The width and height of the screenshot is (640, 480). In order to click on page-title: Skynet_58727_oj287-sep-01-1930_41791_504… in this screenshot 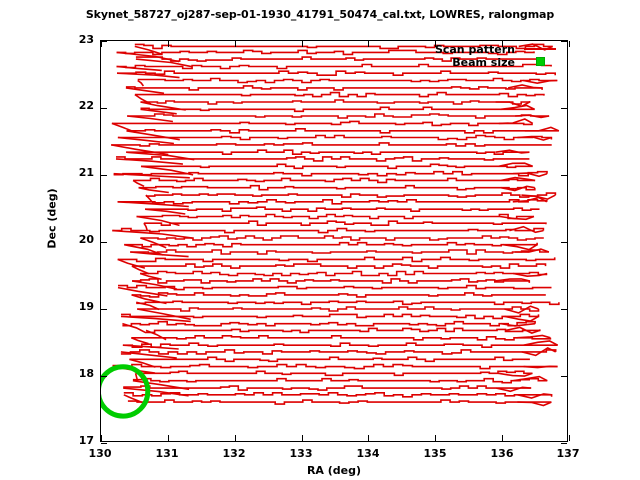, I will do `click(320, 14)`.